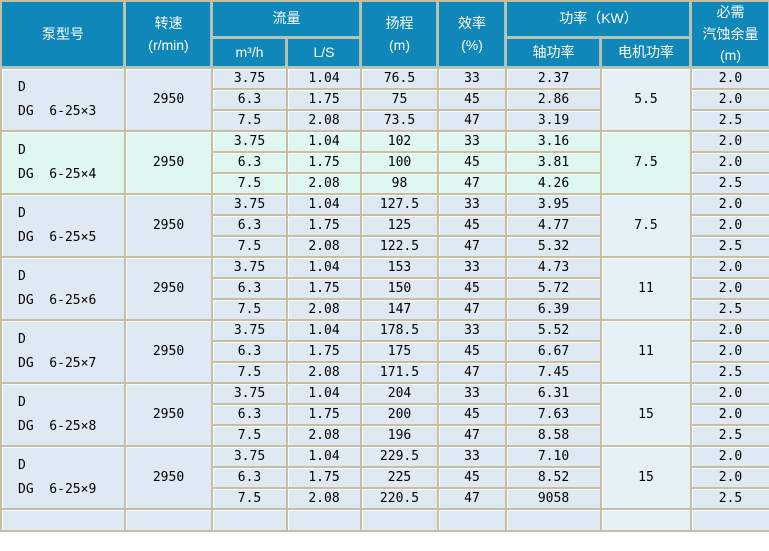 The height and width of the screenshot is (551, 769). Describe the element at coordinates (553, 289) in the screenshot. I see `shaft-power-cell: 5.72` at that location.